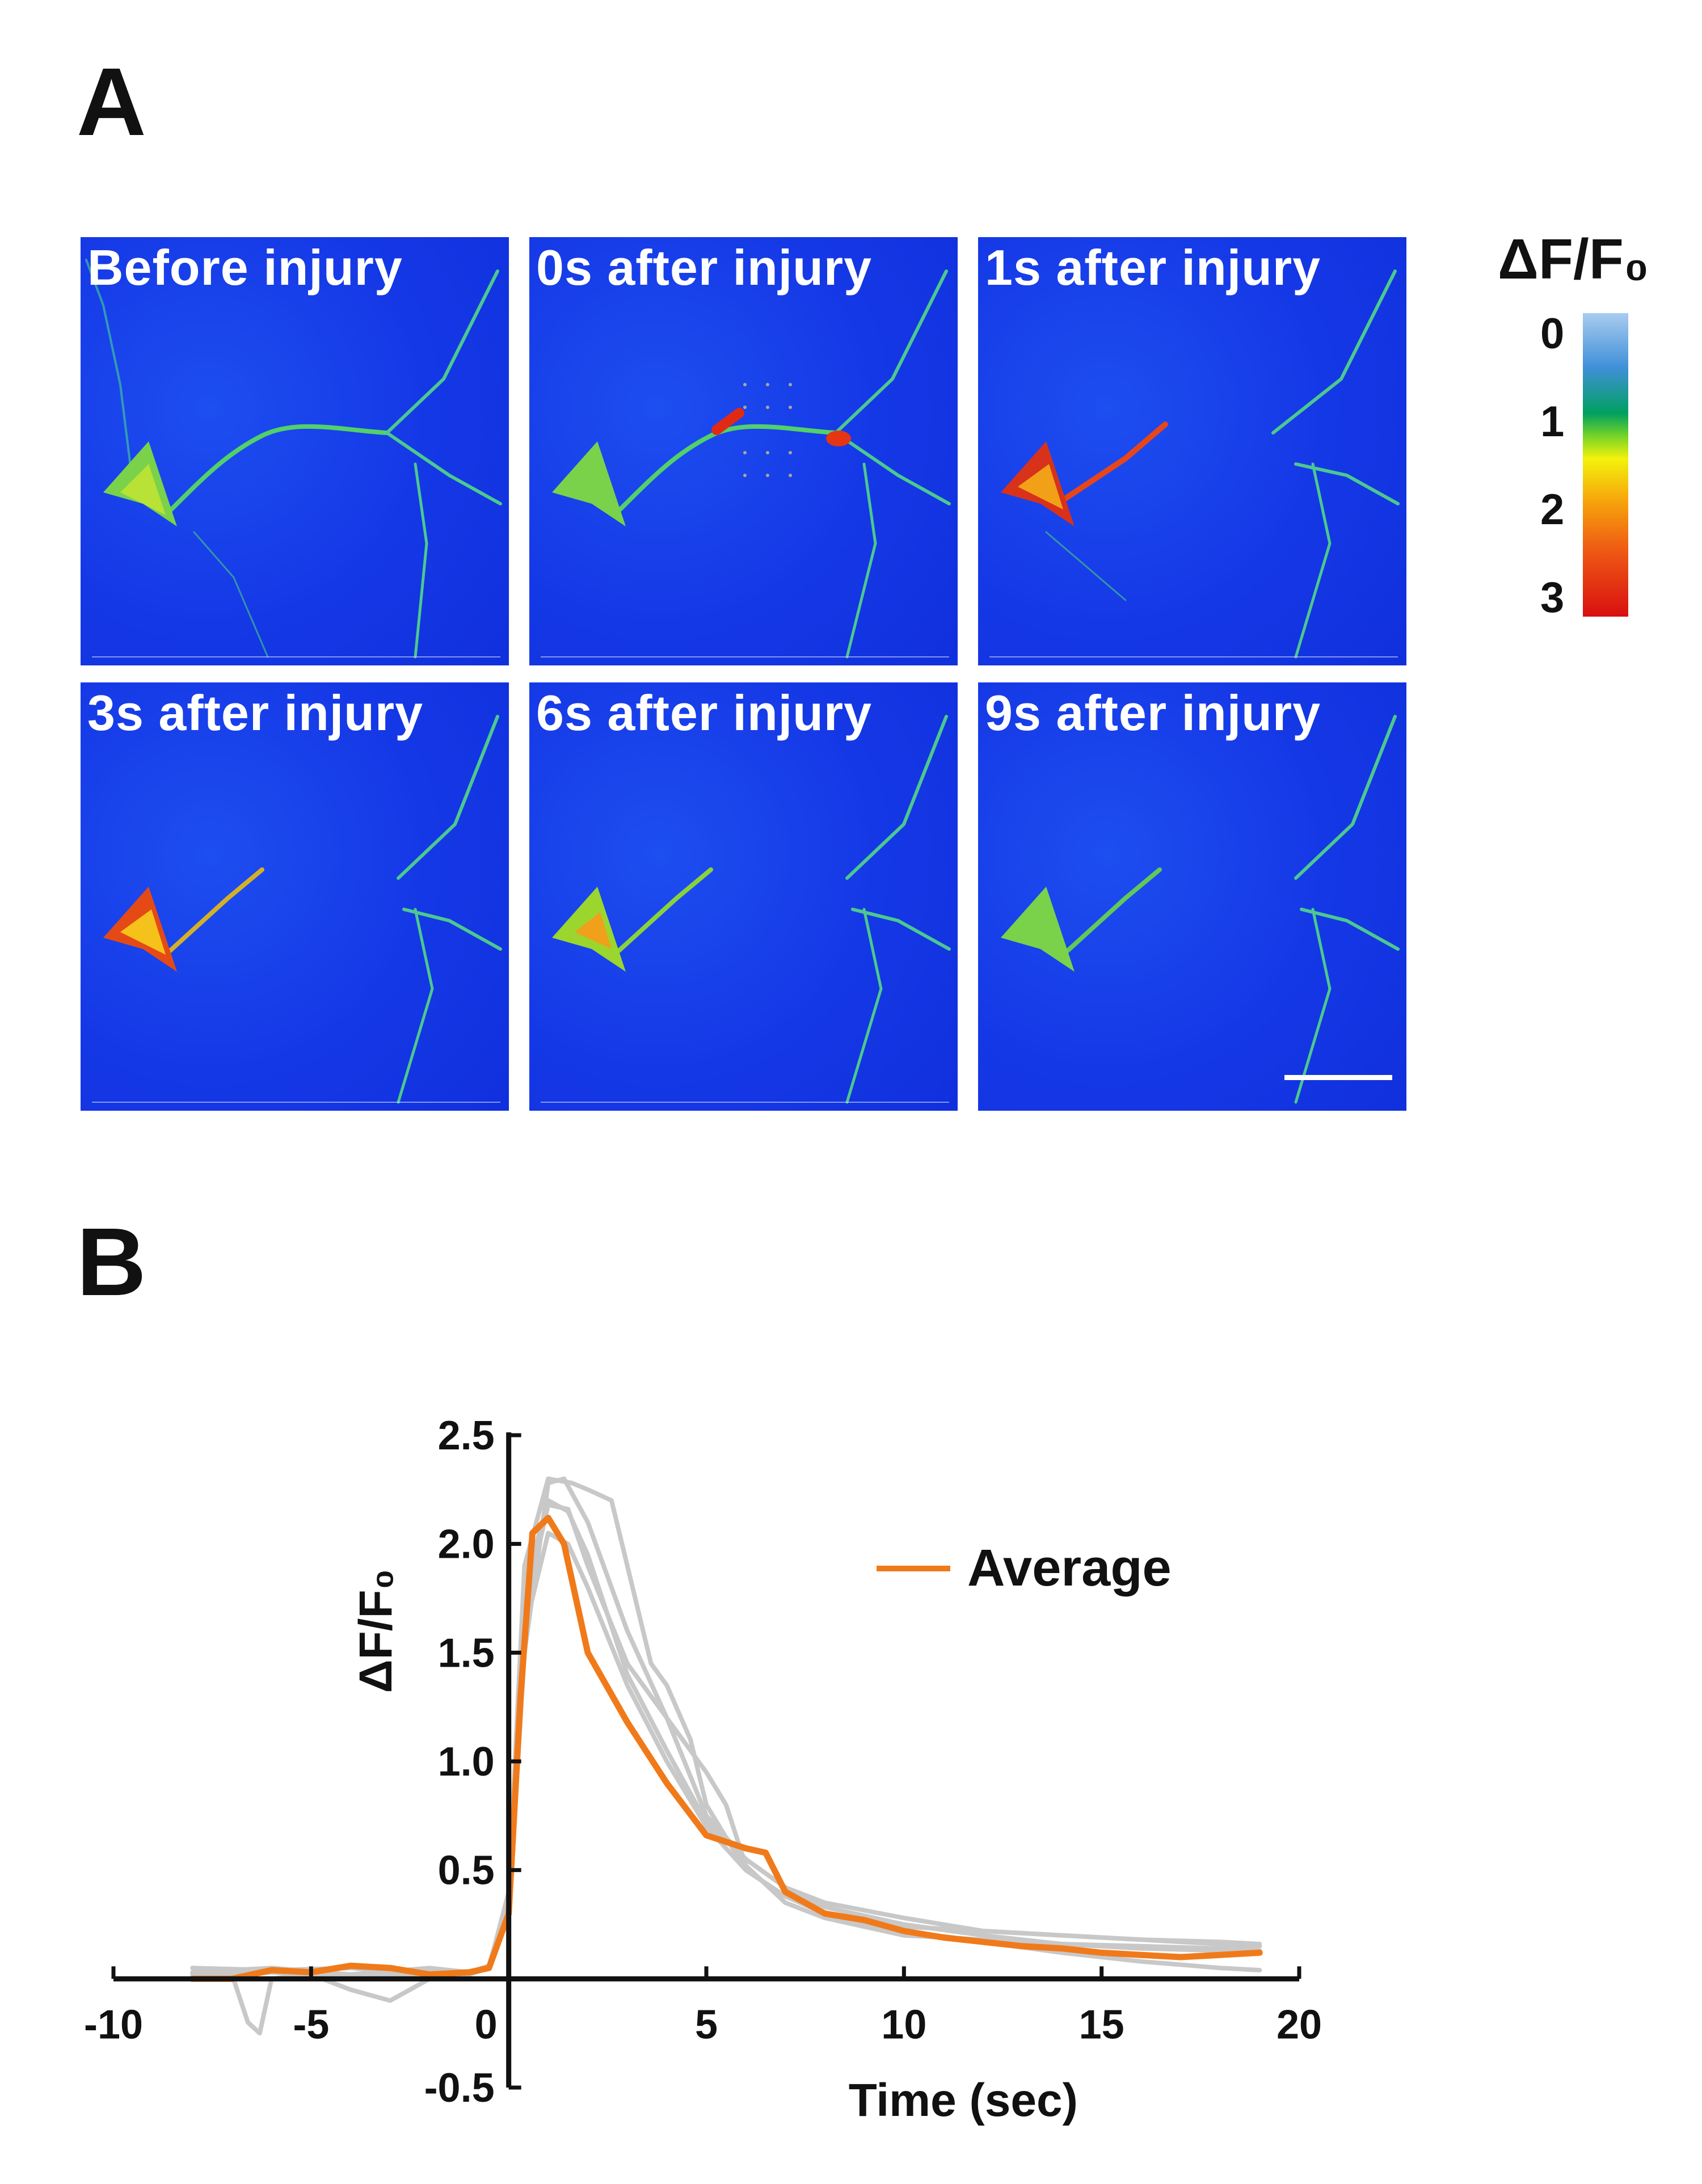  Describe the element at coordinates (1153, 267) in the screenshot. I see `micrograph-label: 1s after injury` at that location.